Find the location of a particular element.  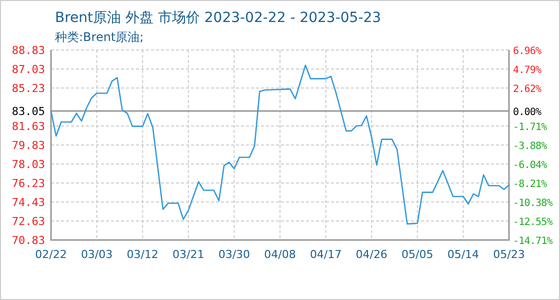

chart-subtitle: 种类:Brent原油; is located at coordinates (99, 37).